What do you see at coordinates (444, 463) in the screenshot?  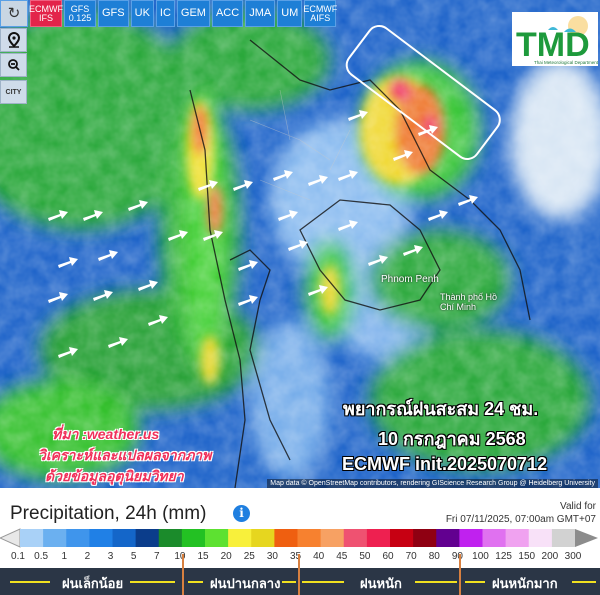 I see `model-init: ECMWF init.2025070712` at bounding box center [444, 463].